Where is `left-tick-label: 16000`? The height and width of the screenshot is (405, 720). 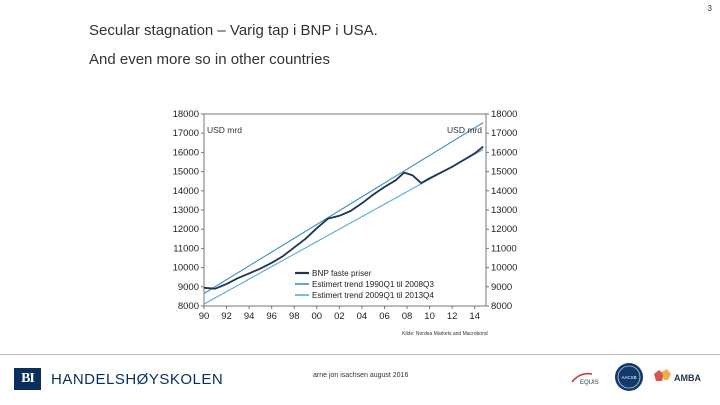
left-tick-label: 16000 is located at coordinates (186, 152).